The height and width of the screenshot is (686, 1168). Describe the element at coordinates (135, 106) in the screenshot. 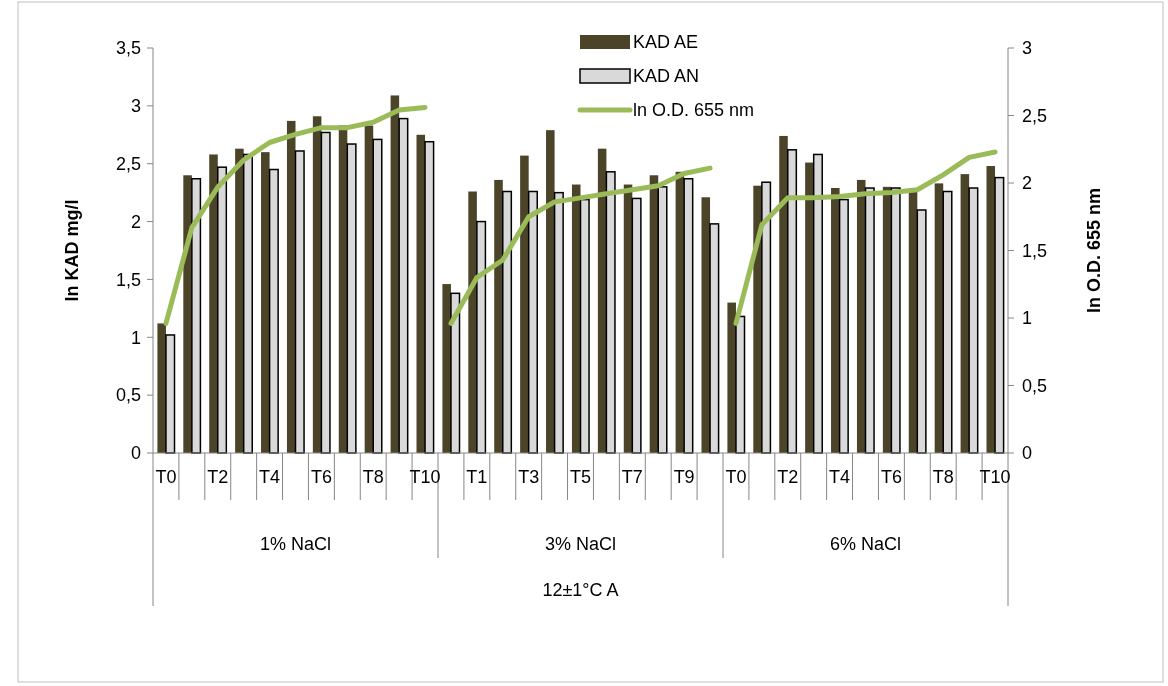

I see `y-tick-label: 3` at that location.